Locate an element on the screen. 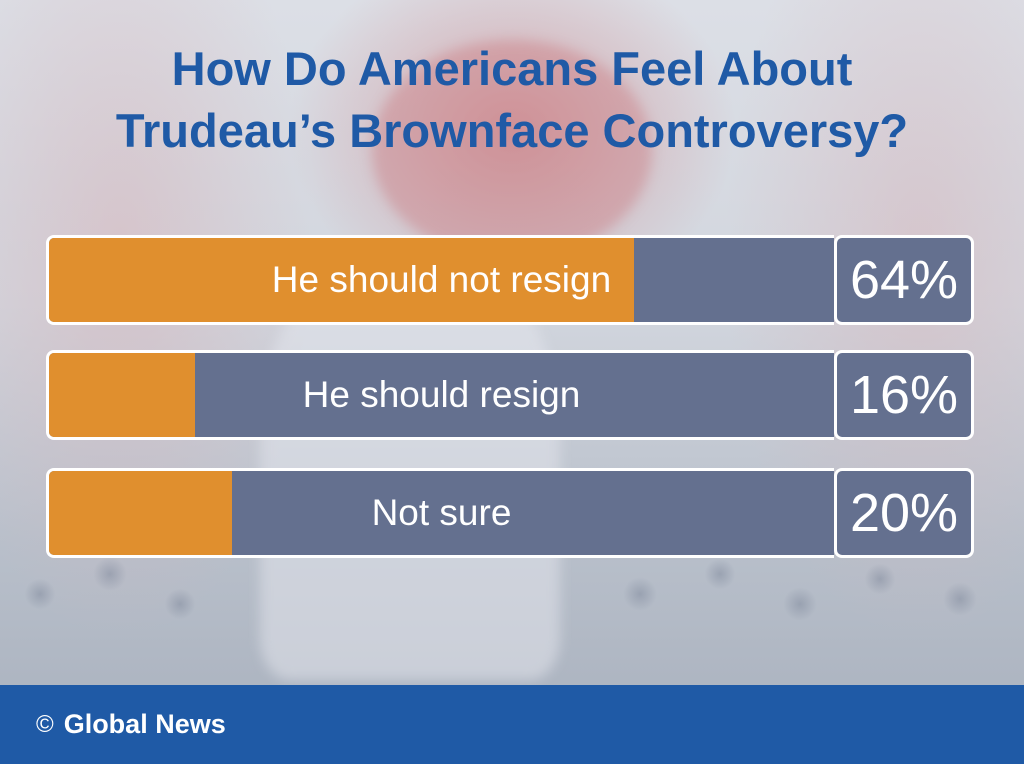  bar-value-label: 16% is located at coordinates (904, 395).